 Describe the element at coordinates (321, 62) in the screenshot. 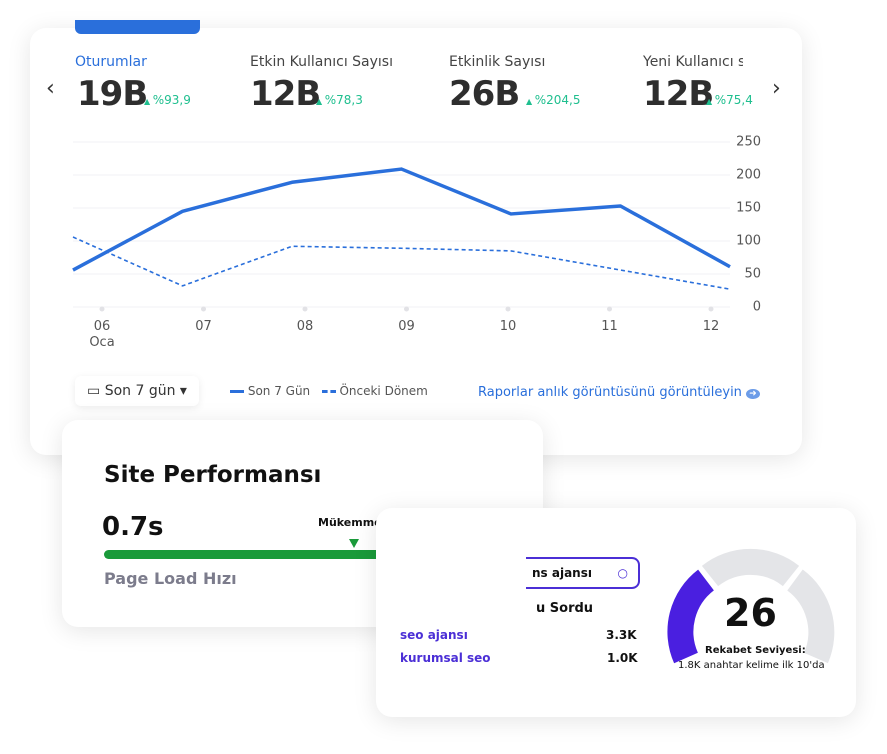

I see `metric-label: Etkin Kullanıcı Sayısı` at that location.